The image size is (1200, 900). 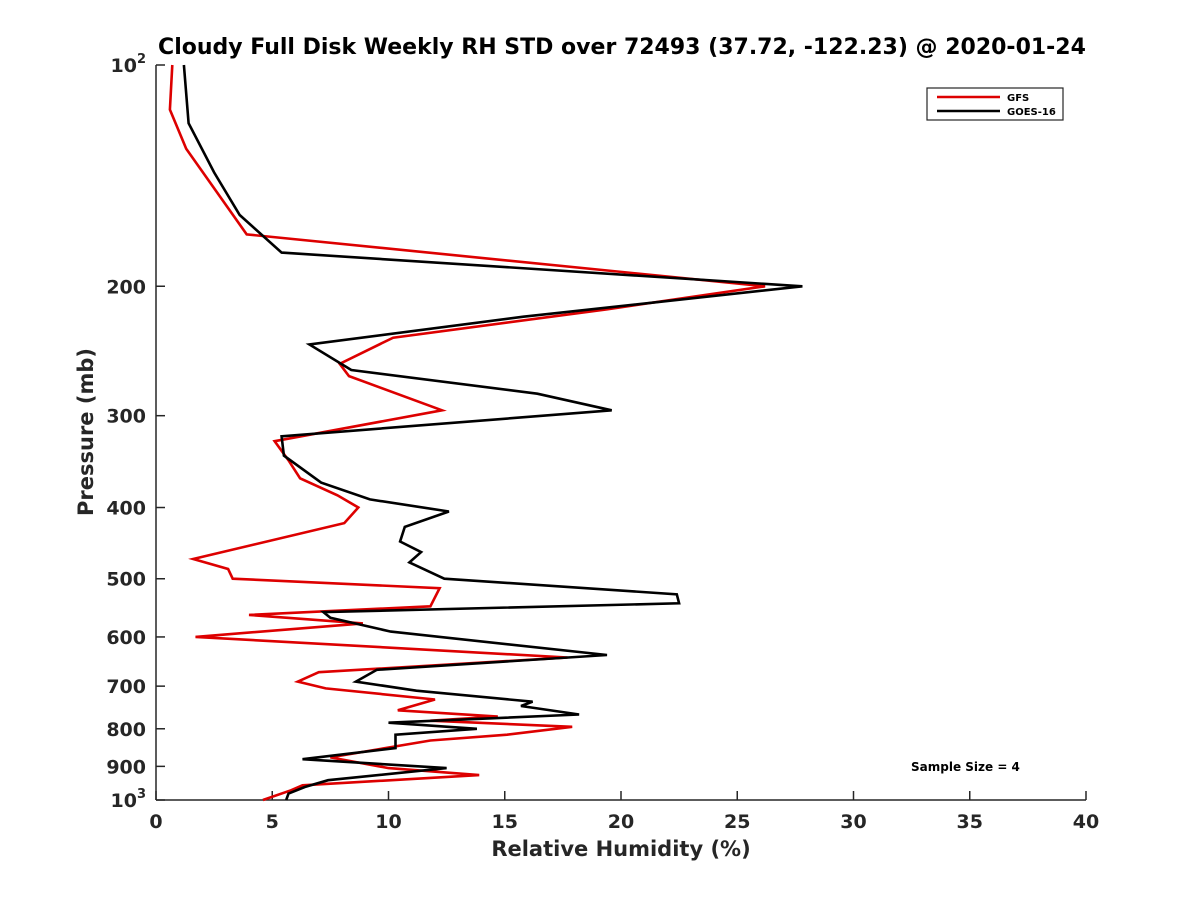 I want to click on x-tick-label: 30, so click(x=853, y=822).